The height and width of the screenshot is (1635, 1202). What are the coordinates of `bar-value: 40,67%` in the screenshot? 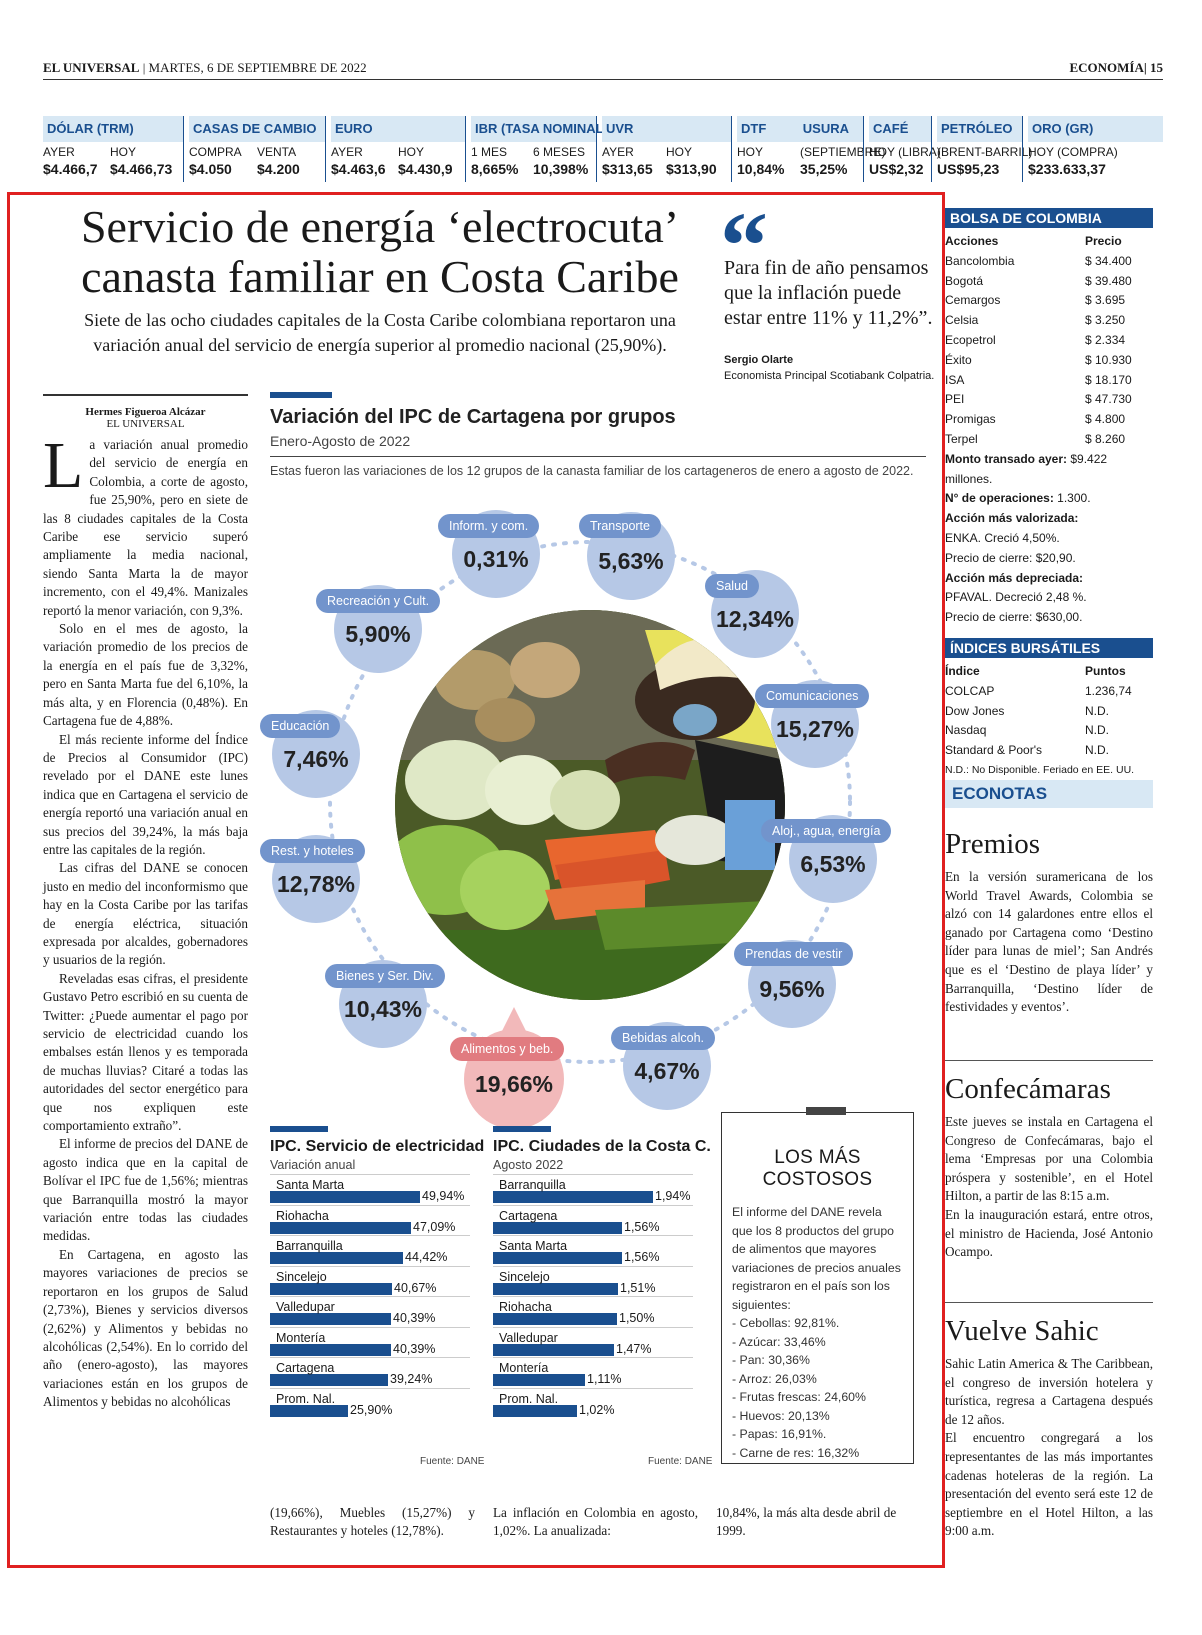 It's located at (415, 1287).